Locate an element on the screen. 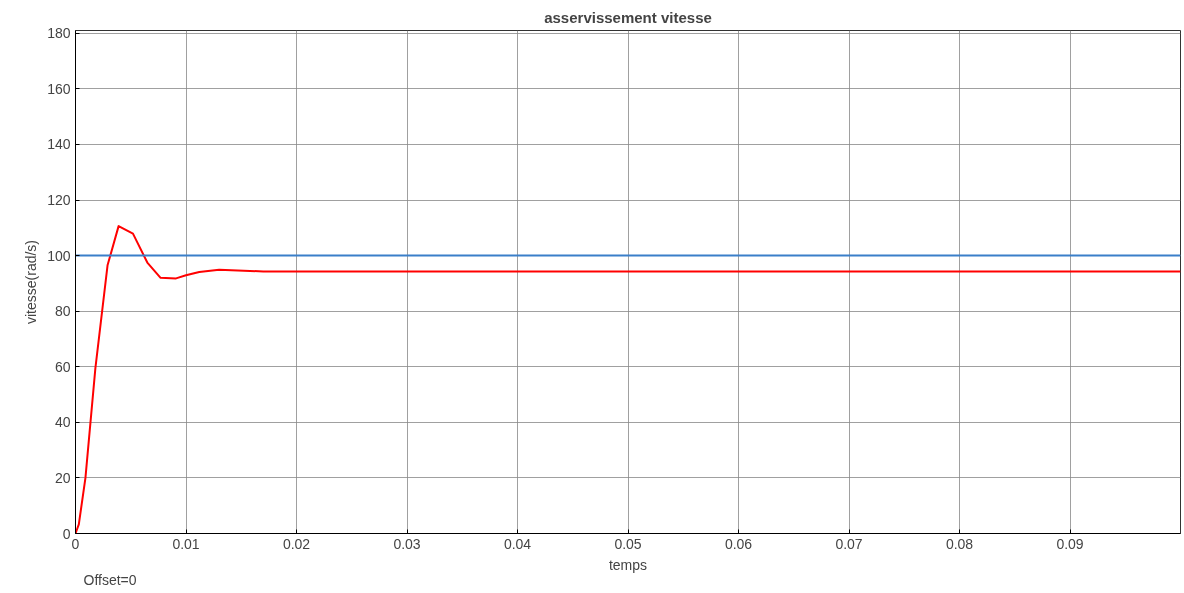 The image size is (1184, 593). text: Offset=0 is located at coordinates (110, 579).